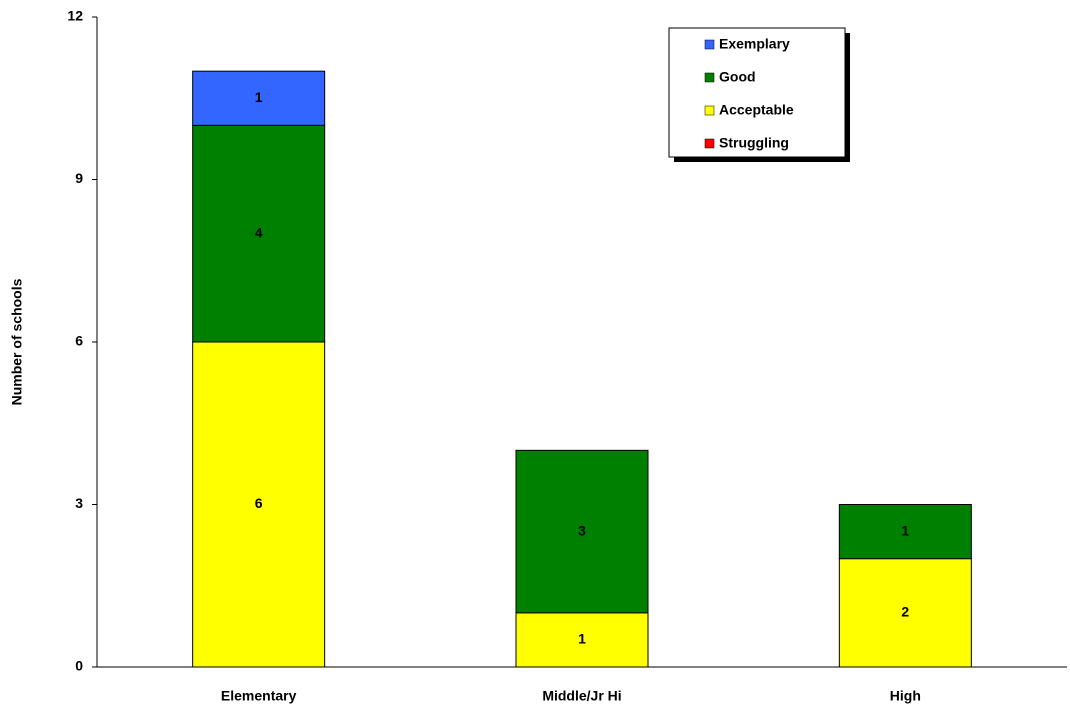 The height and width of the screenshot is (711, 1070). I want to click on data-label: 6, so click(259, 503).